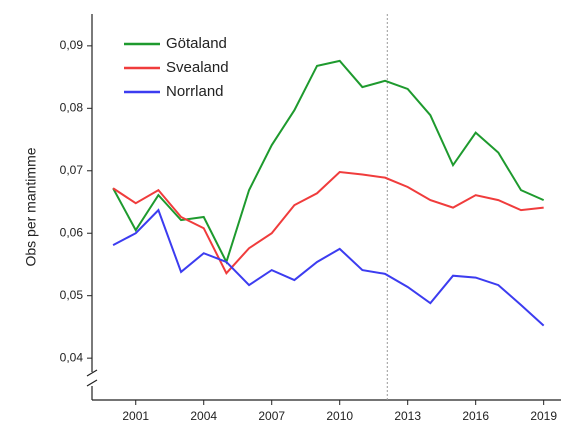 The height and width of the screenshot is (425, 561). Describe the element at coordinates (339, 416) in the screenshot. I see `x-tick-label: 2010` at that location.